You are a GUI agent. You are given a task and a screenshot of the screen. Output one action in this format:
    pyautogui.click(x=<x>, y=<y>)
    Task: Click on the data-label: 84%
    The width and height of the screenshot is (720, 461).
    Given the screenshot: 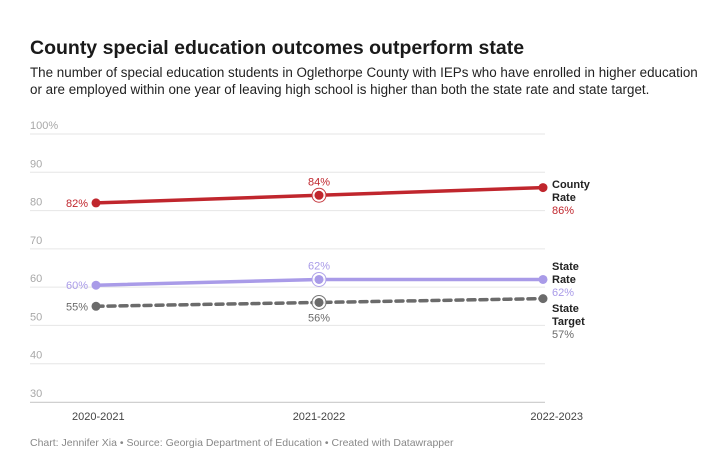 What is the action you would take?
    pyautogui.click(x=319, y=182)
    